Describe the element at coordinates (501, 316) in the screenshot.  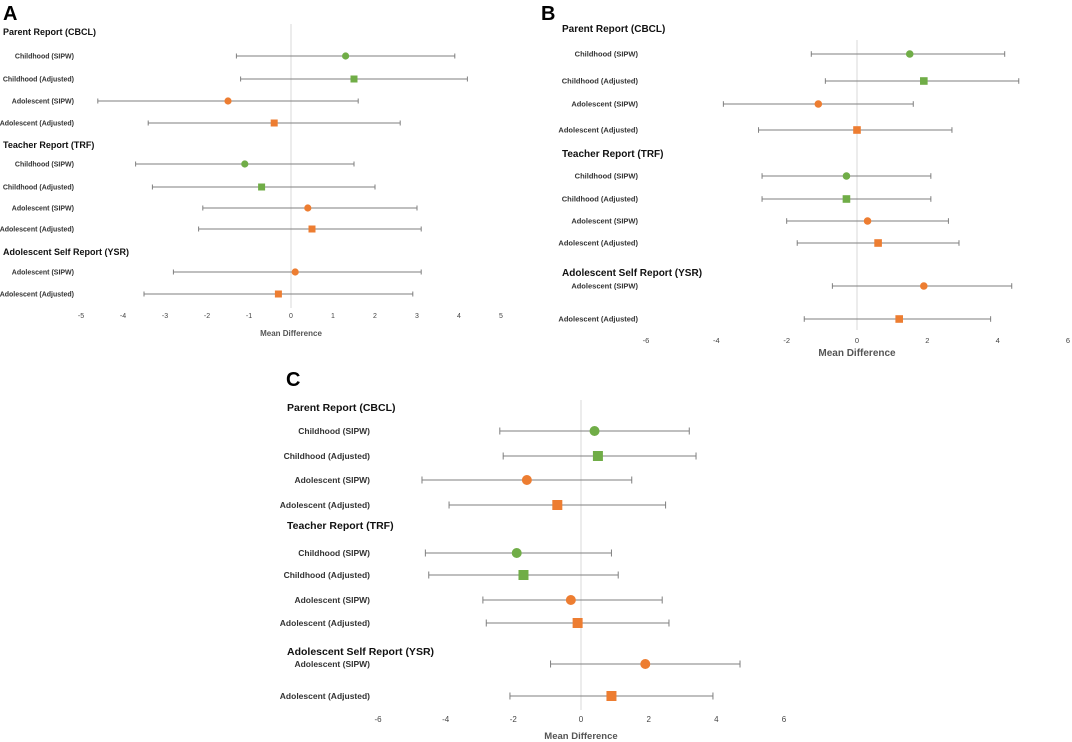
I see `x-tick-label: 5` at that location.